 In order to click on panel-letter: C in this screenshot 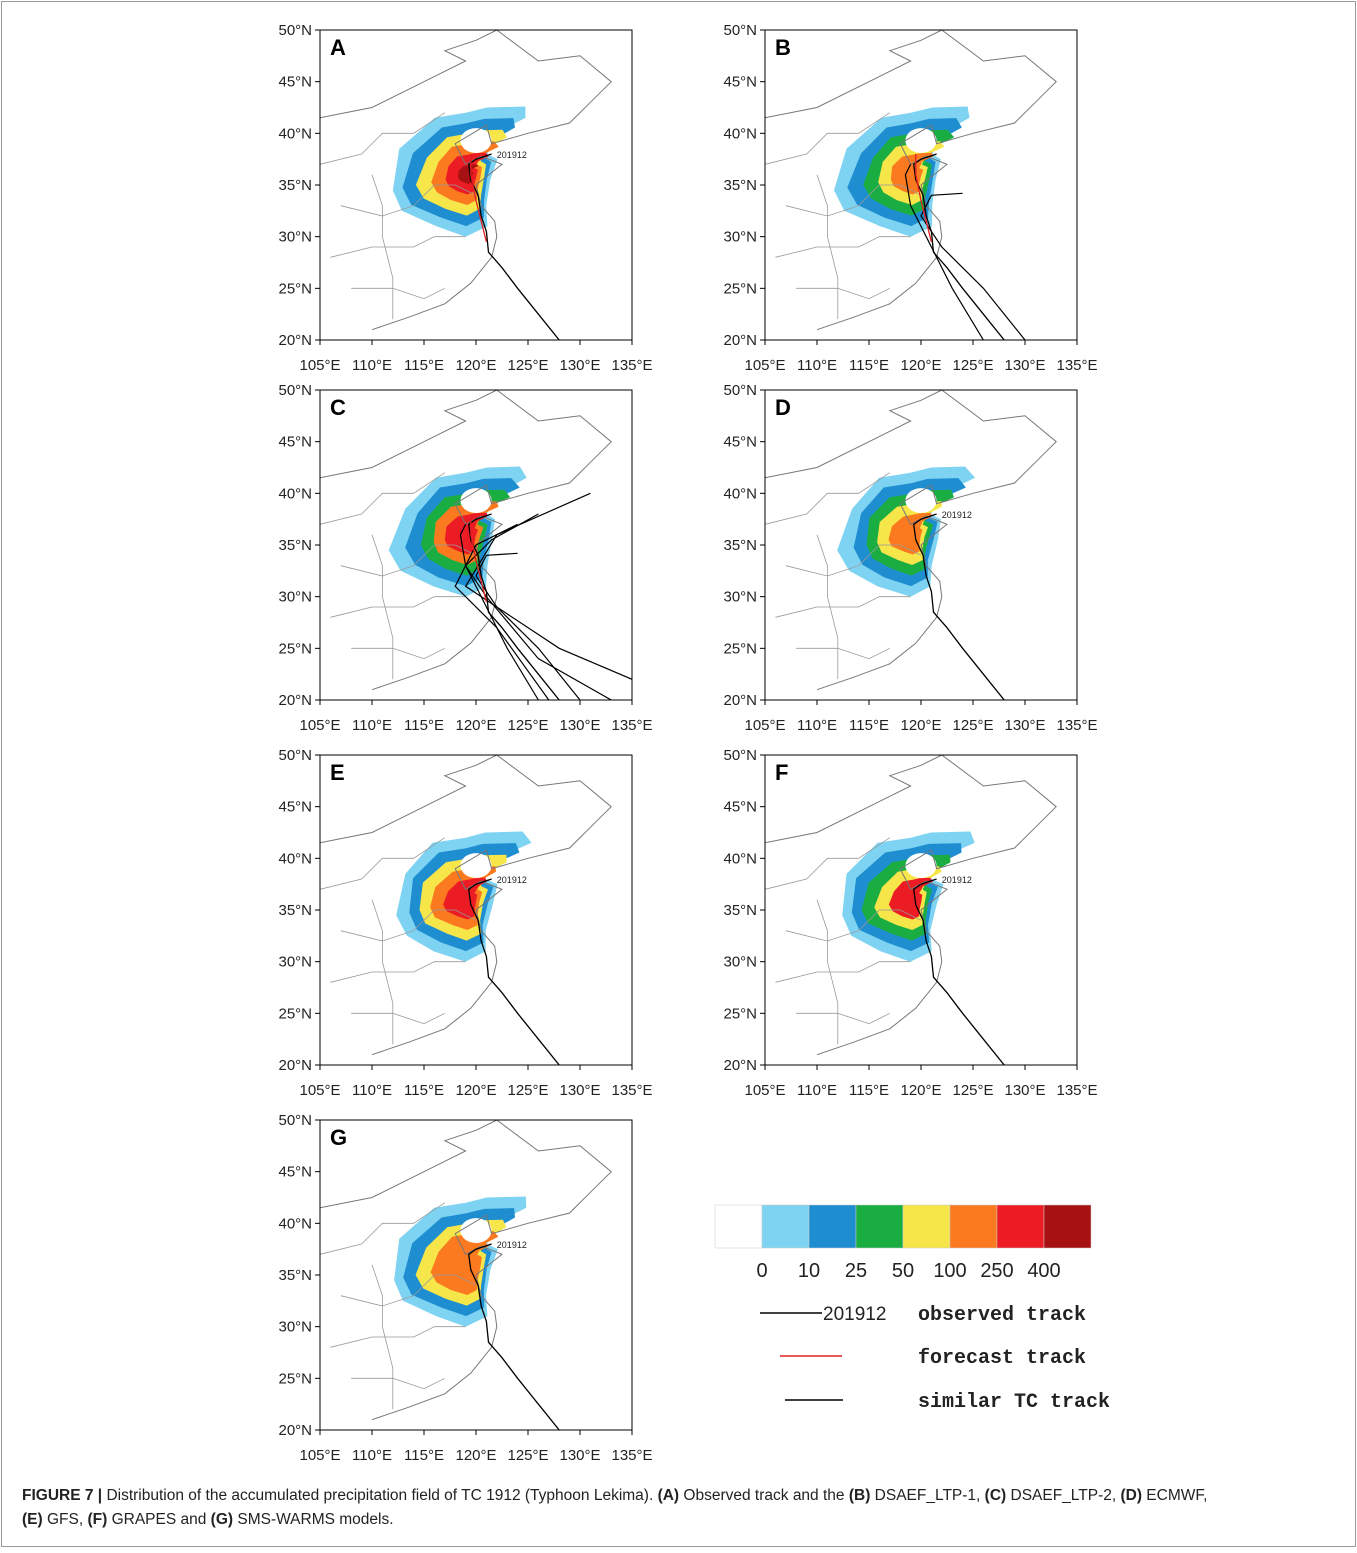, I will do `click(338, 407)`.